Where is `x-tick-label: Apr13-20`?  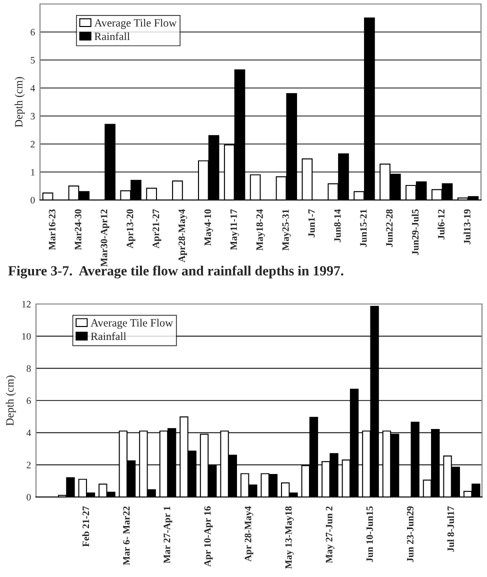
x-tick-label: Apr13-20 is located at coordinates (131, 228).